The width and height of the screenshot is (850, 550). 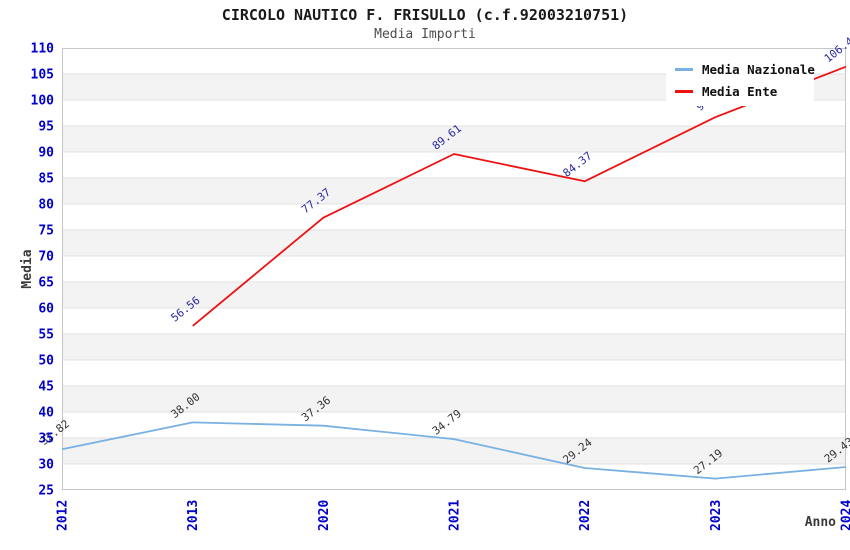 I want to click on legend: Media Nazionale Media Ente, so click(x=740, y=81).